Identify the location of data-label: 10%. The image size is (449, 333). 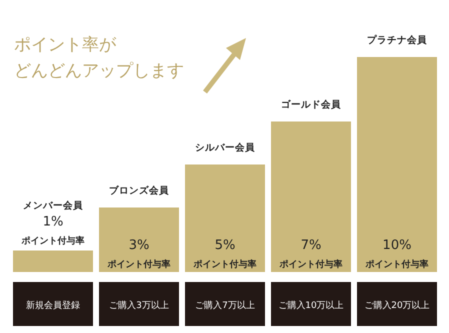
(397, 245).